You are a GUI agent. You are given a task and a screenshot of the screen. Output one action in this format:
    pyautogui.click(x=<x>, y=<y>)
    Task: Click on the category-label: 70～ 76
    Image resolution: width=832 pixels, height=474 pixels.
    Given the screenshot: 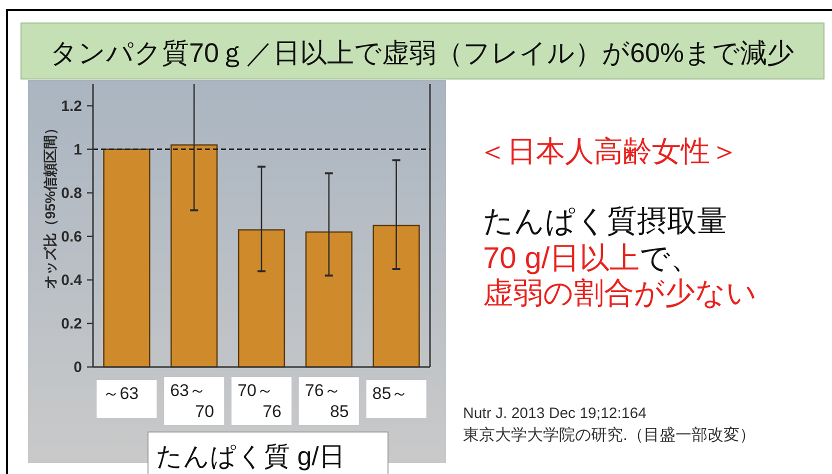 What is the action you would take?
    pyautogui.click(x=262, y=401)
    